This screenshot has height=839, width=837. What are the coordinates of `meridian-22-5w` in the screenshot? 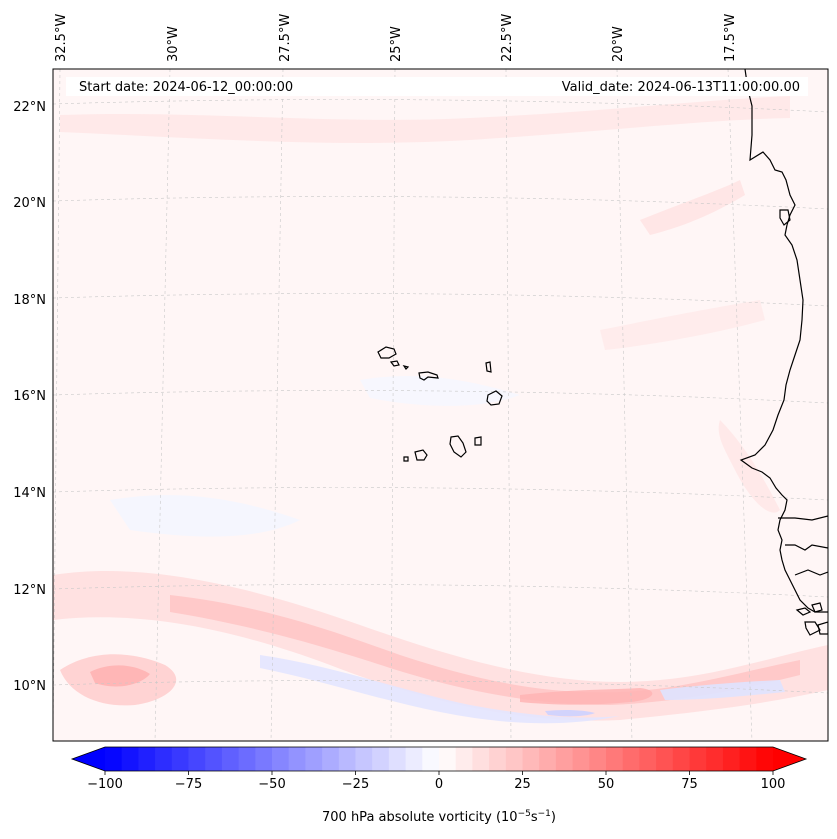 It's located at (508, 405).